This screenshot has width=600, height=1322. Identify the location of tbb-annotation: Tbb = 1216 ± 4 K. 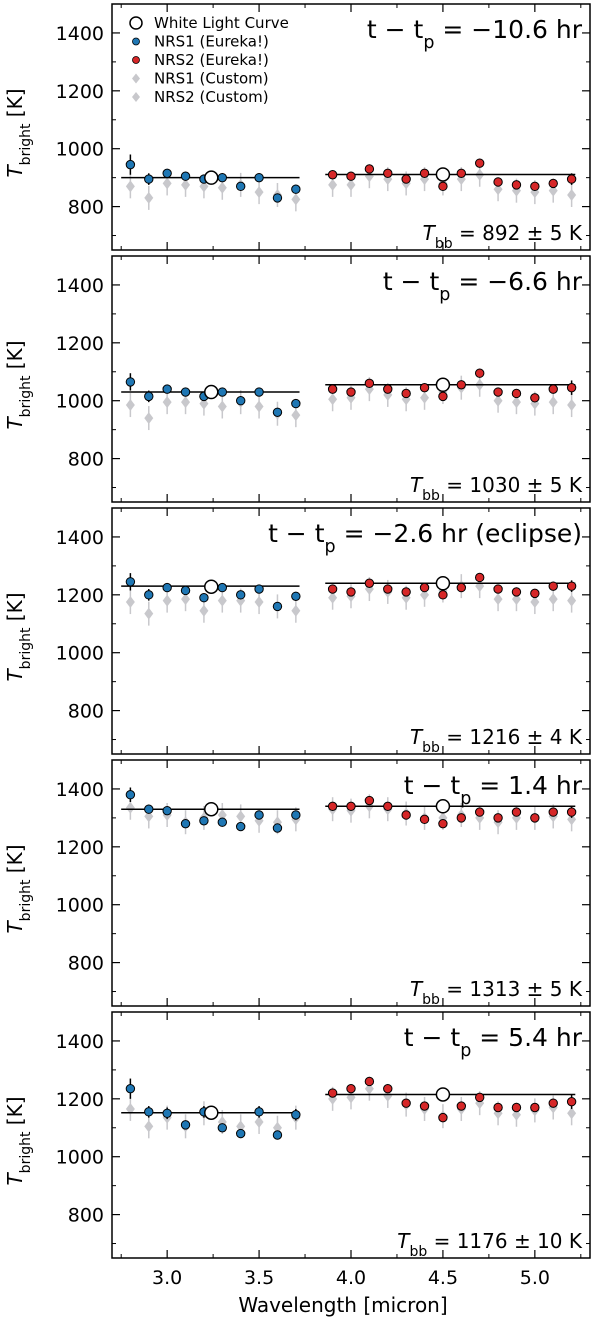
(496, 740).